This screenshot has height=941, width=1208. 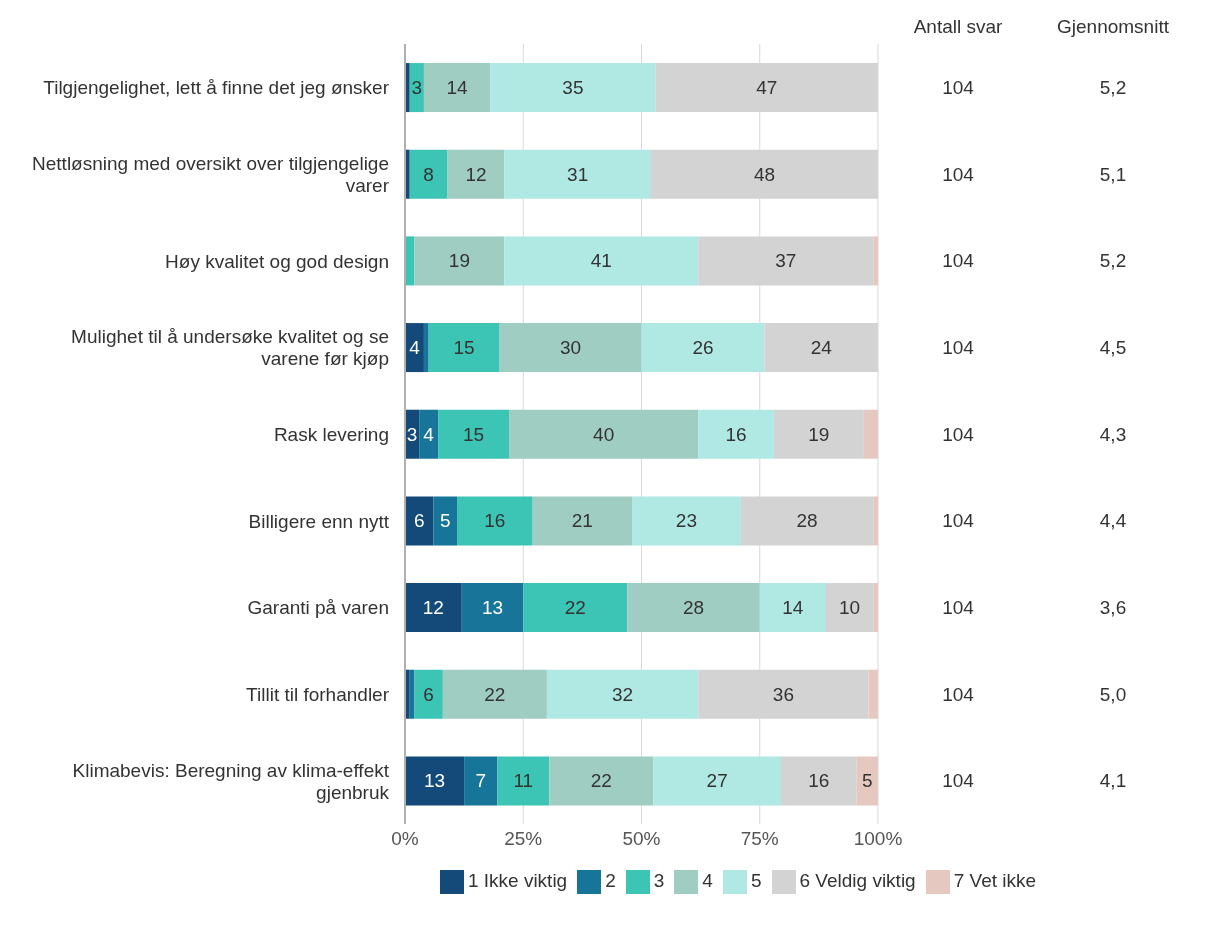 I want to click on y-tick-label: Mulighet til å undersøke kvalitet og se varene før kjøp, so click(x=230, y=347).